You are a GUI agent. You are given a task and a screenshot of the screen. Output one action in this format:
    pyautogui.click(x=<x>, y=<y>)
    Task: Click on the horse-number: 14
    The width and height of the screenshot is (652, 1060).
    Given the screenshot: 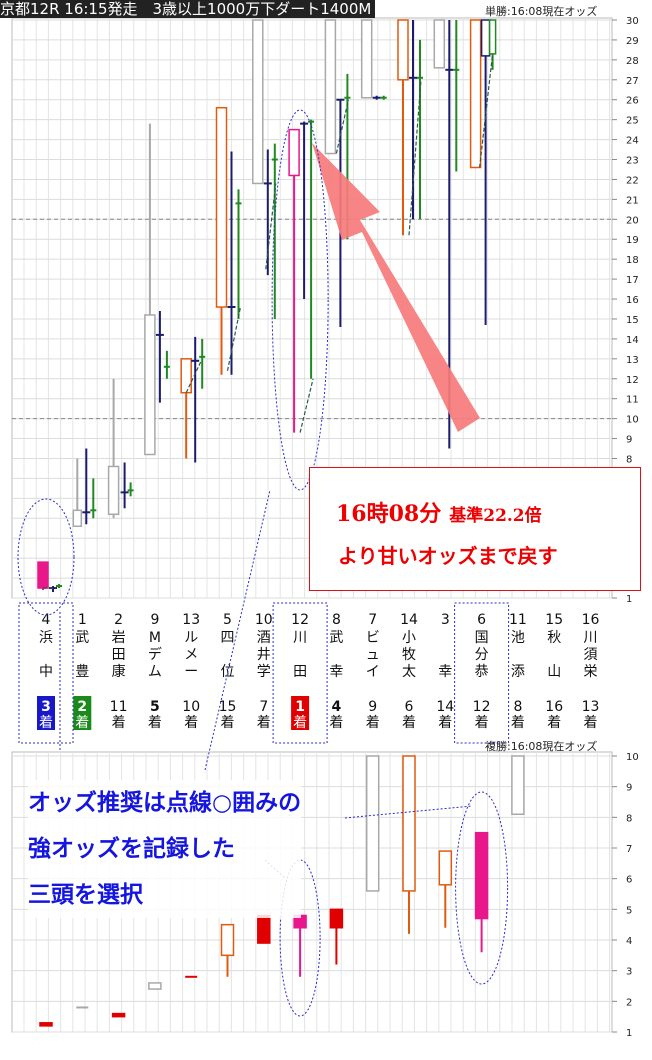 What is the action you would take?
    pyautogui.click(x=409, y=620)
    